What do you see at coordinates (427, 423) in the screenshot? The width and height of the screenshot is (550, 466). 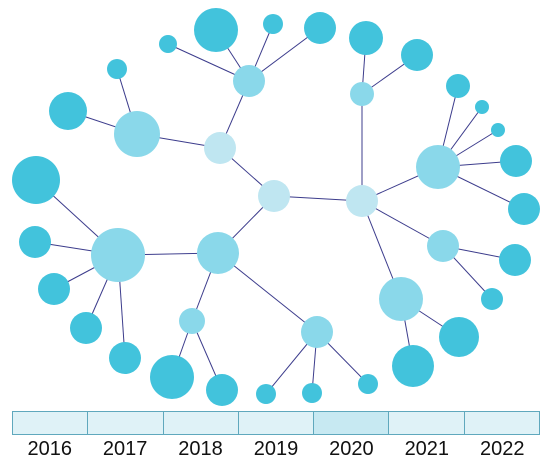 I see `timeline-cell-2021` at bounding box center [427, 423].